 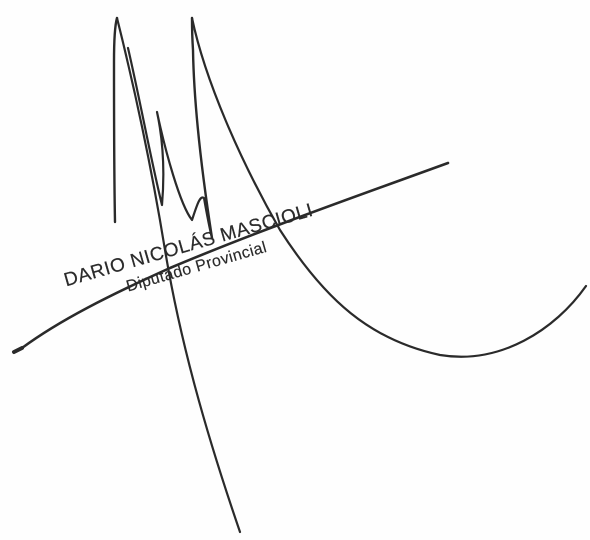 I want to click on signature-stroke-m-inner, so click(x=170, y=143).